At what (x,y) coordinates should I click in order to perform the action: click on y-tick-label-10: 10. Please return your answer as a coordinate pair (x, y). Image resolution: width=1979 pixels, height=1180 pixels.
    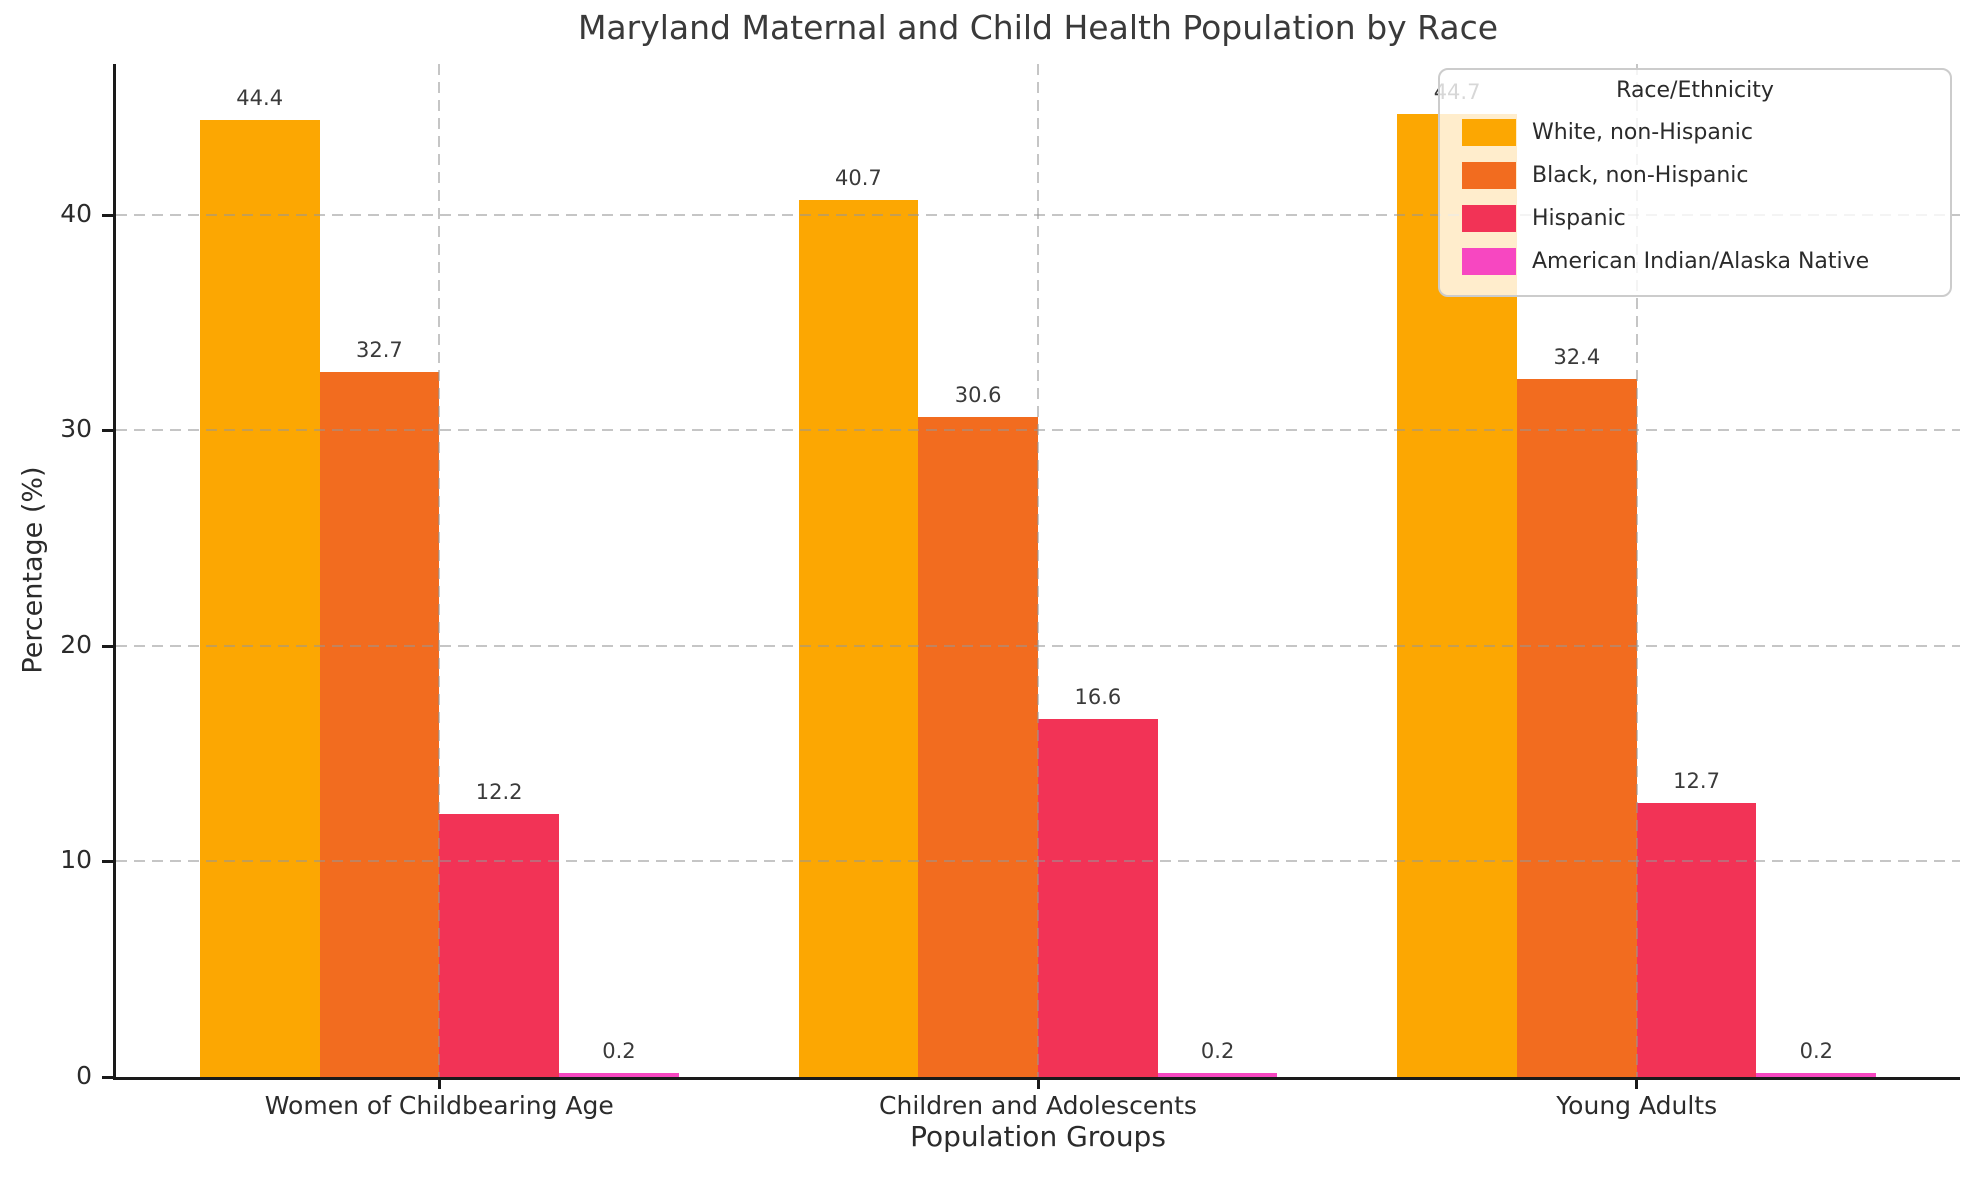
    Looking at the image, I should click on (76, 860).